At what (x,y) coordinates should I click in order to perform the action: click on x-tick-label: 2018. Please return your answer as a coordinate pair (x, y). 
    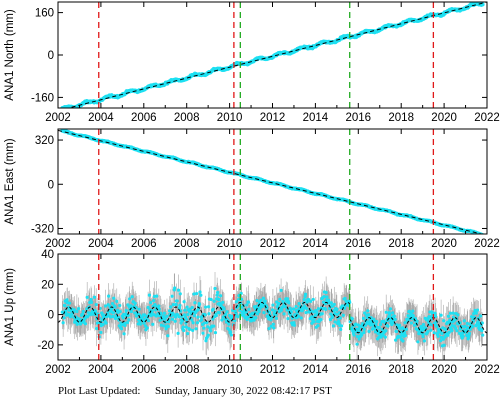
    Looking at the image, I should click on (401, 118).